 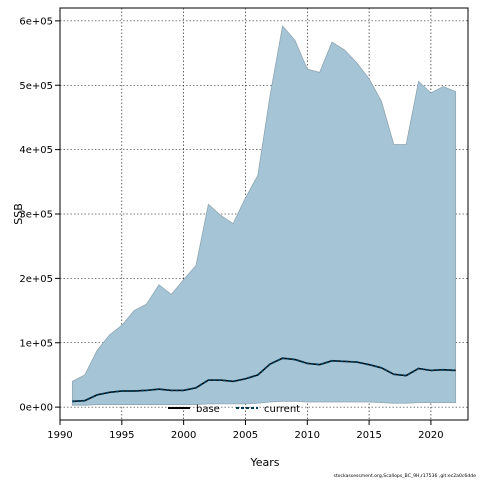 What do you see at coordinates (36, 408) in the screenshot?
I see `y-tick-label-0: 0e+00` at bounding box center [36, 408].